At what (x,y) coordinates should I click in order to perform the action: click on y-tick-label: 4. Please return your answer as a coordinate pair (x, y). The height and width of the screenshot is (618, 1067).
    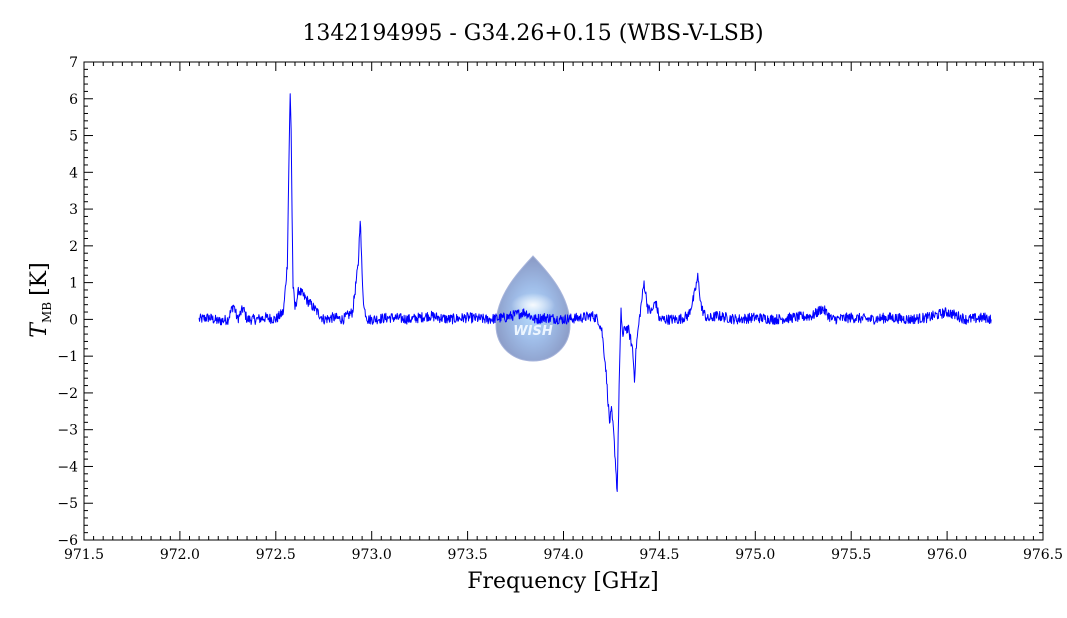
    Looking at the image, I should click on (73, 173).